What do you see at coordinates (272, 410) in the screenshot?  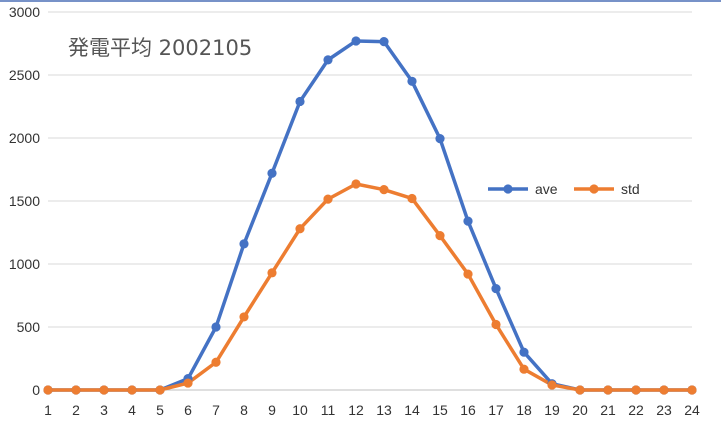 I see `x-tick-label: 9` at bounding box center [272, 410].